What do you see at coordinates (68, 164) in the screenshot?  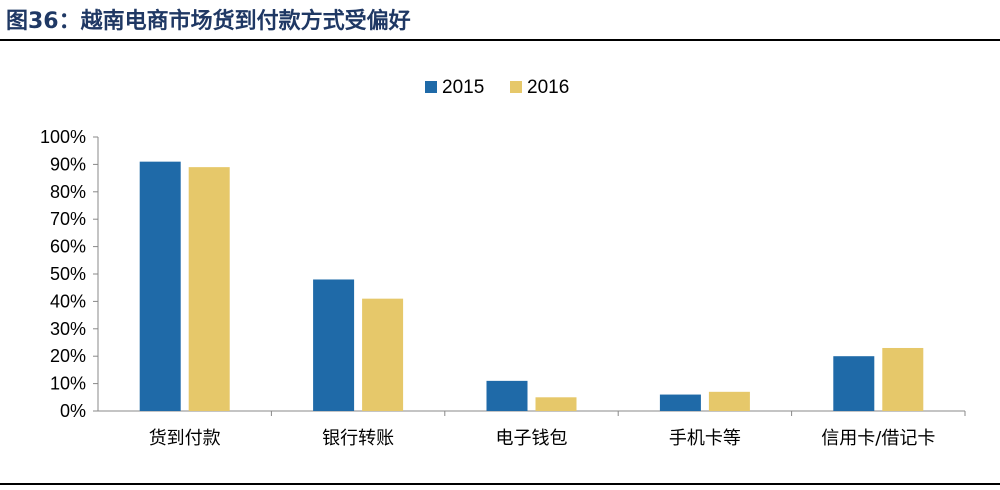 I see `y-tick-label: 90%` at bounding box center [68, 164].